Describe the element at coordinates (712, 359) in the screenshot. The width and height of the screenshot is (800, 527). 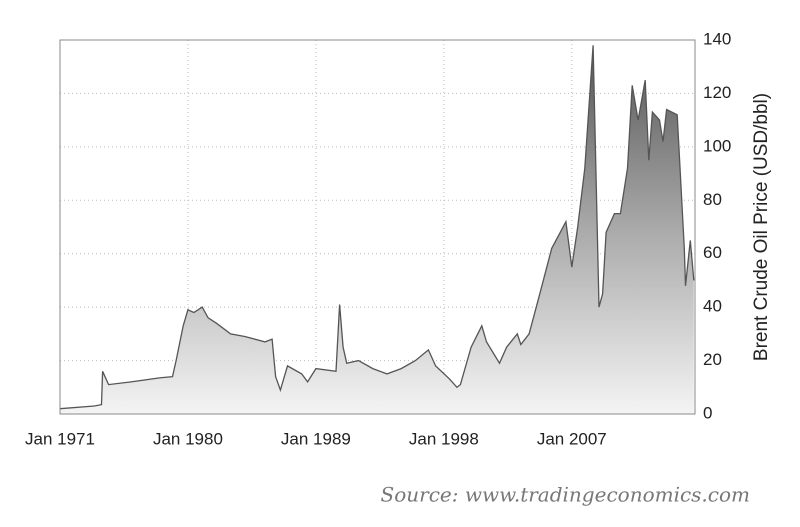
I see `y-tick-label: 20` at that location.